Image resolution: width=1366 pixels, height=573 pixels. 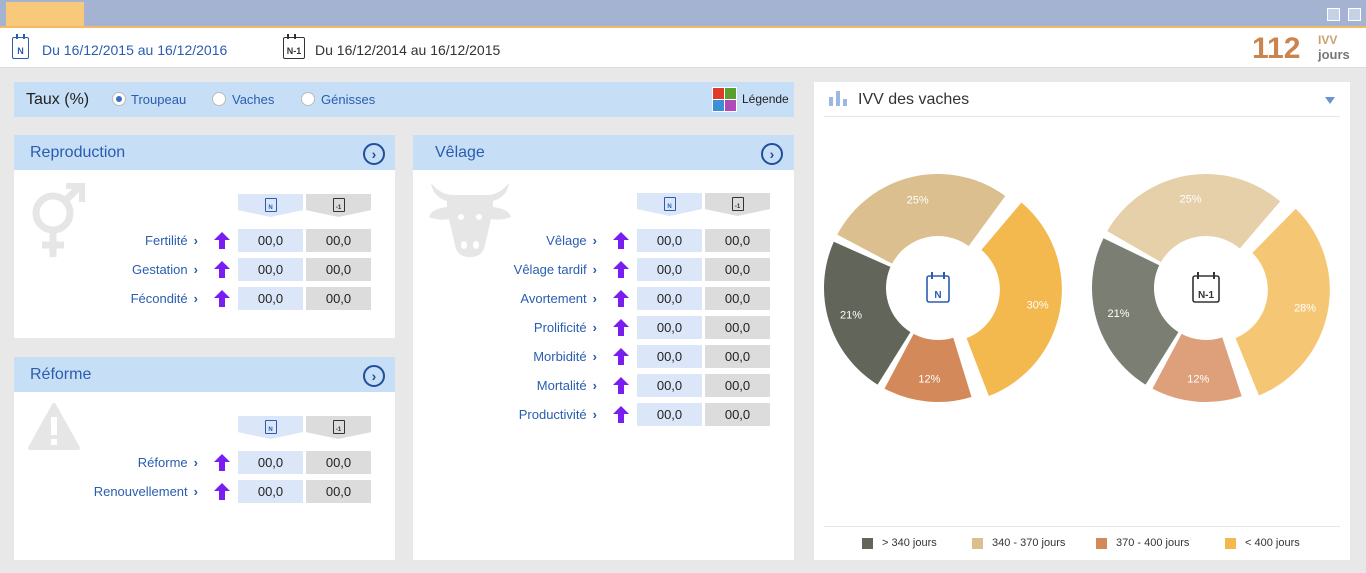 I want to click on indicator-link-mortalite: Mortalité ›, so click(x=512, y=385).